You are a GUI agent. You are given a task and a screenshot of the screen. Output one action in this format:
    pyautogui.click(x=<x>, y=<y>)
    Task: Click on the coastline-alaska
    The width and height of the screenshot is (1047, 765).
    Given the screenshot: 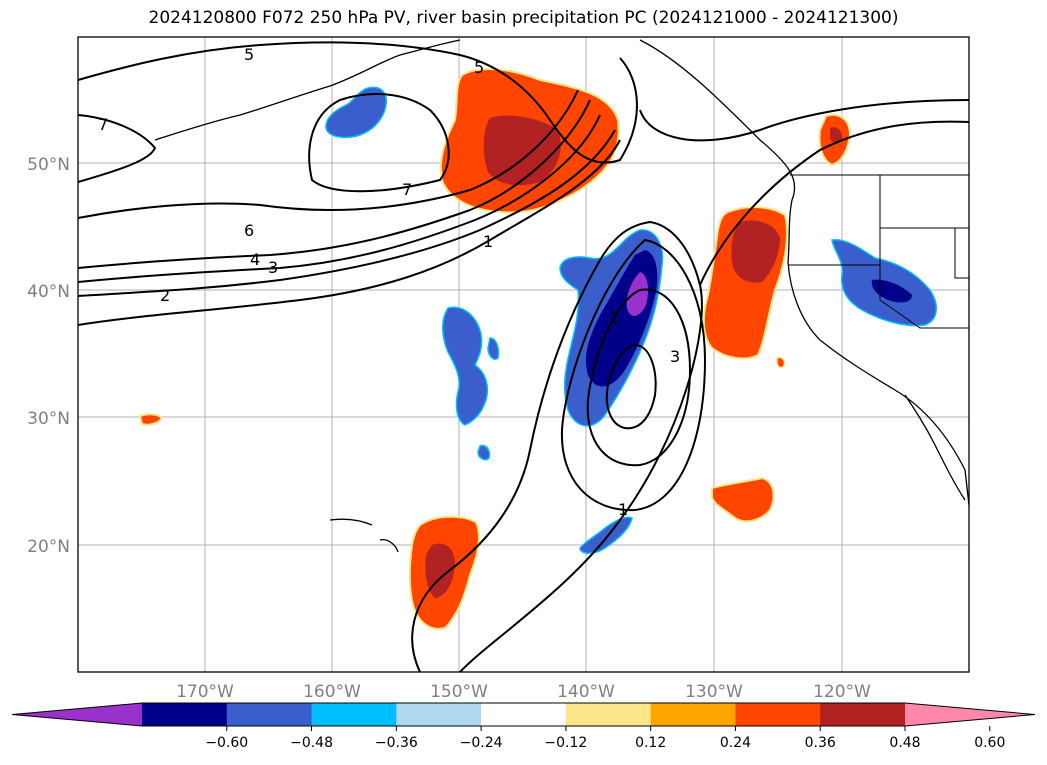 What is the action you would take?
    pyautogui.click(x=307, y=90)
    